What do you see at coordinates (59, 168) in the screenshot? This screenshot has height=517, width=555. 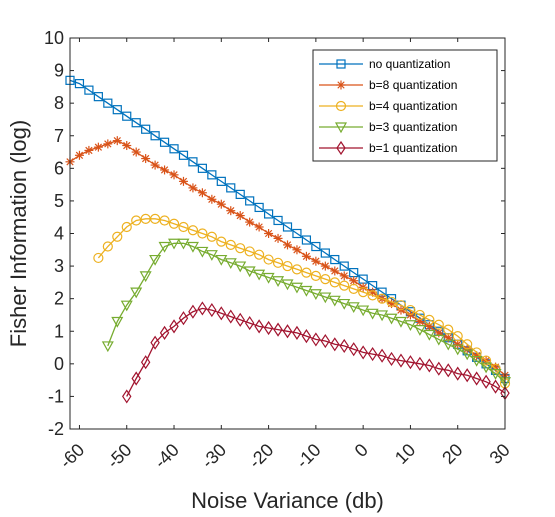 I see `y-tick-label: 6` at bounding box center [59, 168].